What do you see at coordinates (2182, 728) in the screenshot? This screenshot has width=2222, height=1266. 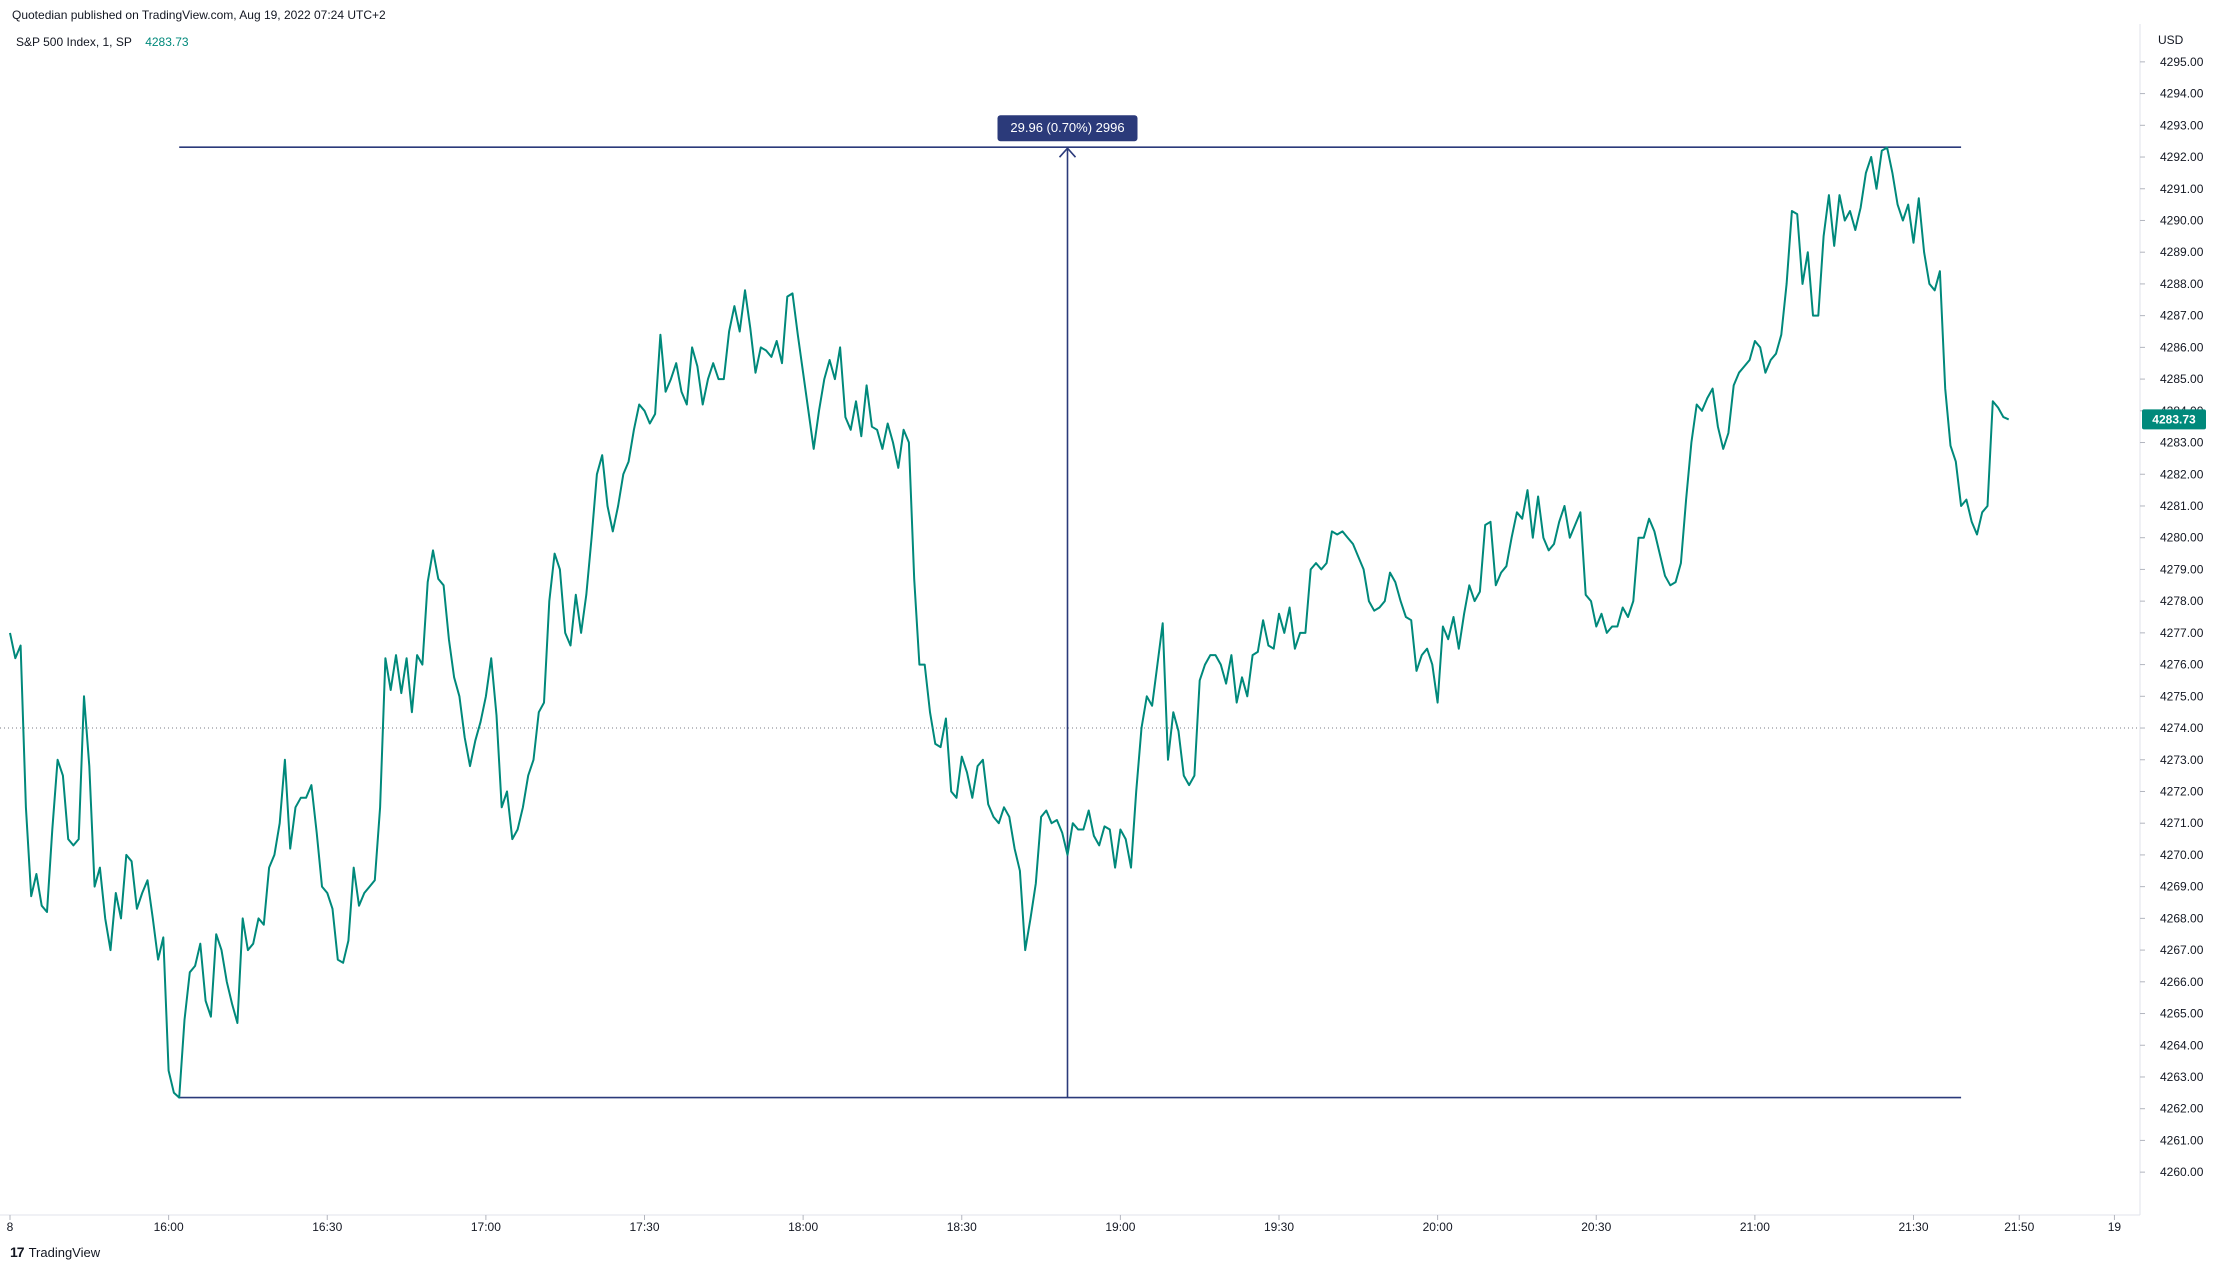 I see `price-tick-label: 4274.00` at bounding box center [2182, 728].